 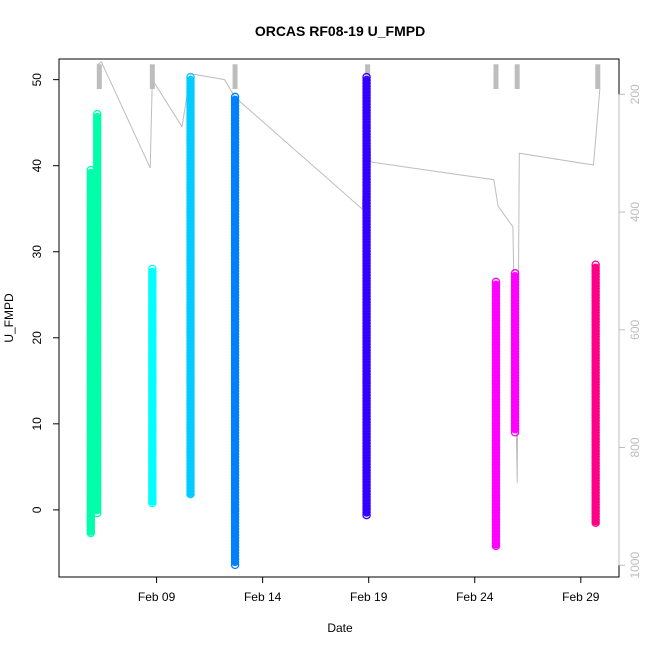 What do you see at coordinates (635, 94) in the screenshot?
I see `y2-tick-label: 200` at bounding box center [635, 94].